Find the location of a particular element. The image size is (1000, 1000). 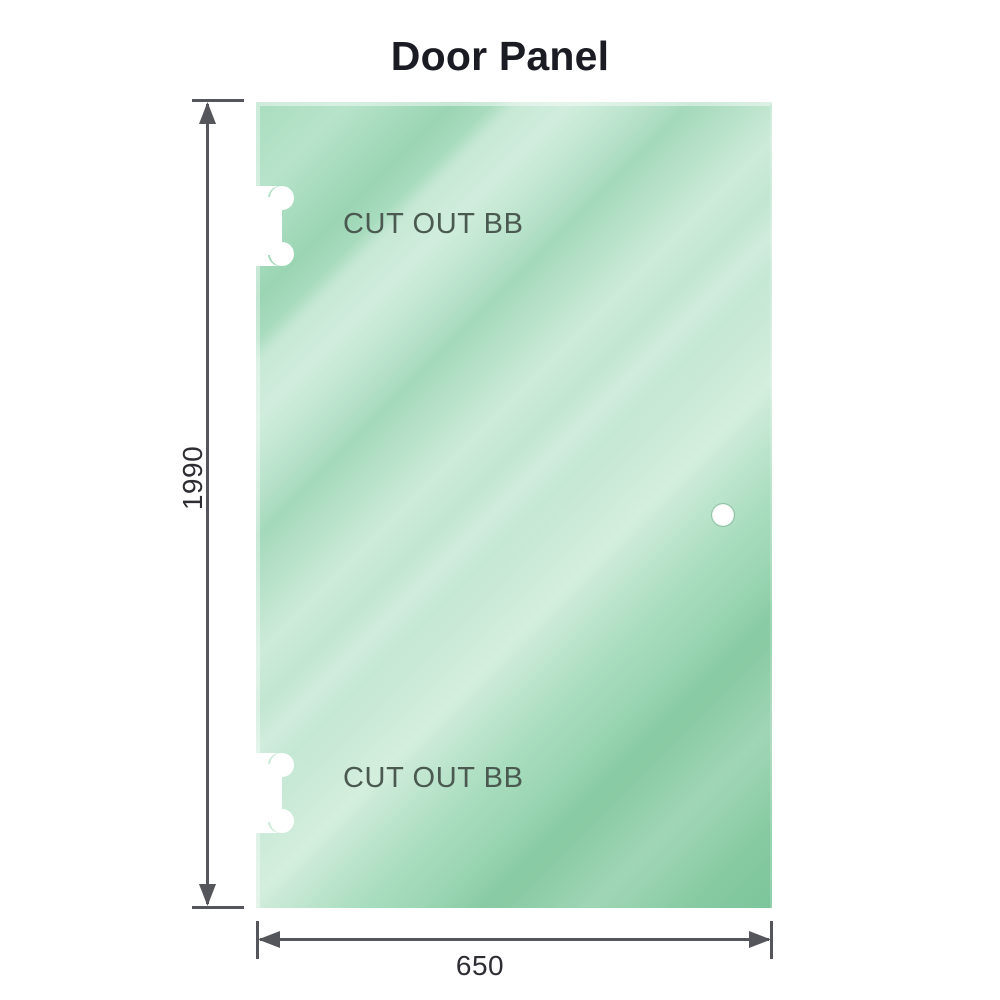

cutout-notch-bottom is located at coordinates (275, 793).